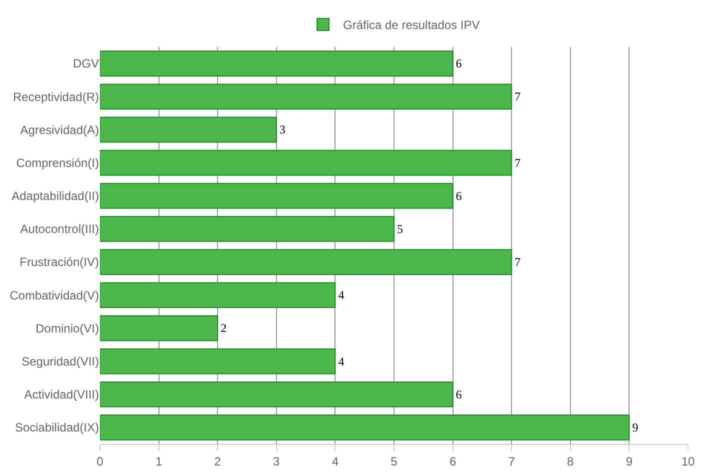 This screenshot has height=474, width=702. What do you see at coordinates (85, 63) in the screenshot?
I see `y-tick-label: DGV` at bounding box center [85, 63].